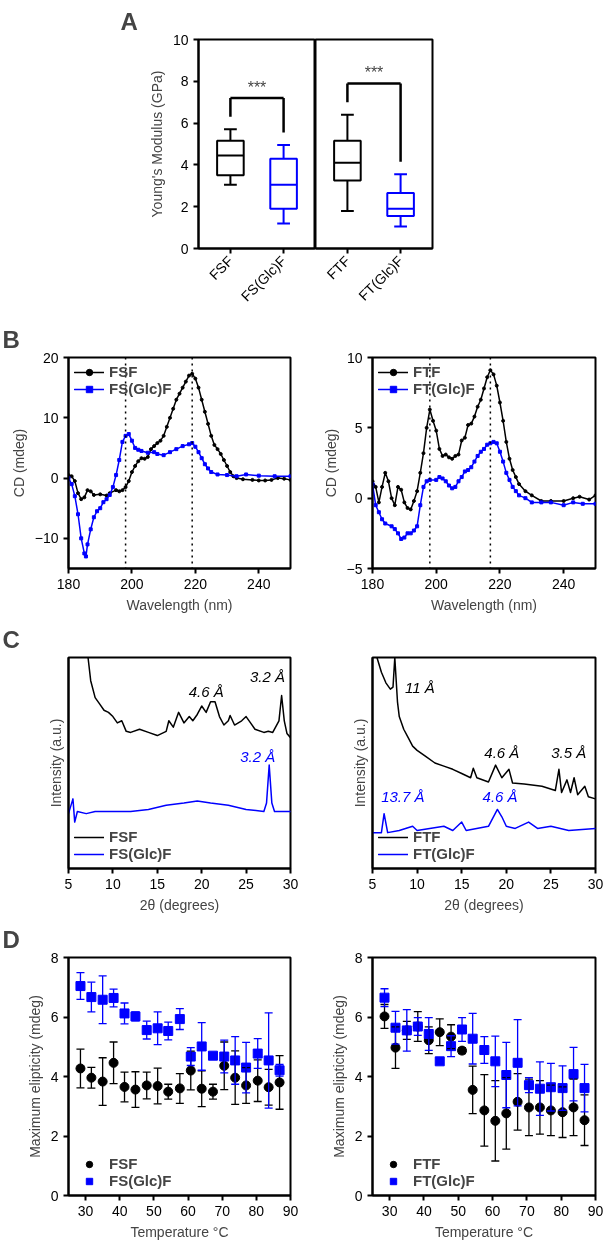 The image size is (603, 1245). What do you see at coordinates (354, 568) in the screenshot?
I see `y-tick-label: −5` at bounding box center [354, 568].